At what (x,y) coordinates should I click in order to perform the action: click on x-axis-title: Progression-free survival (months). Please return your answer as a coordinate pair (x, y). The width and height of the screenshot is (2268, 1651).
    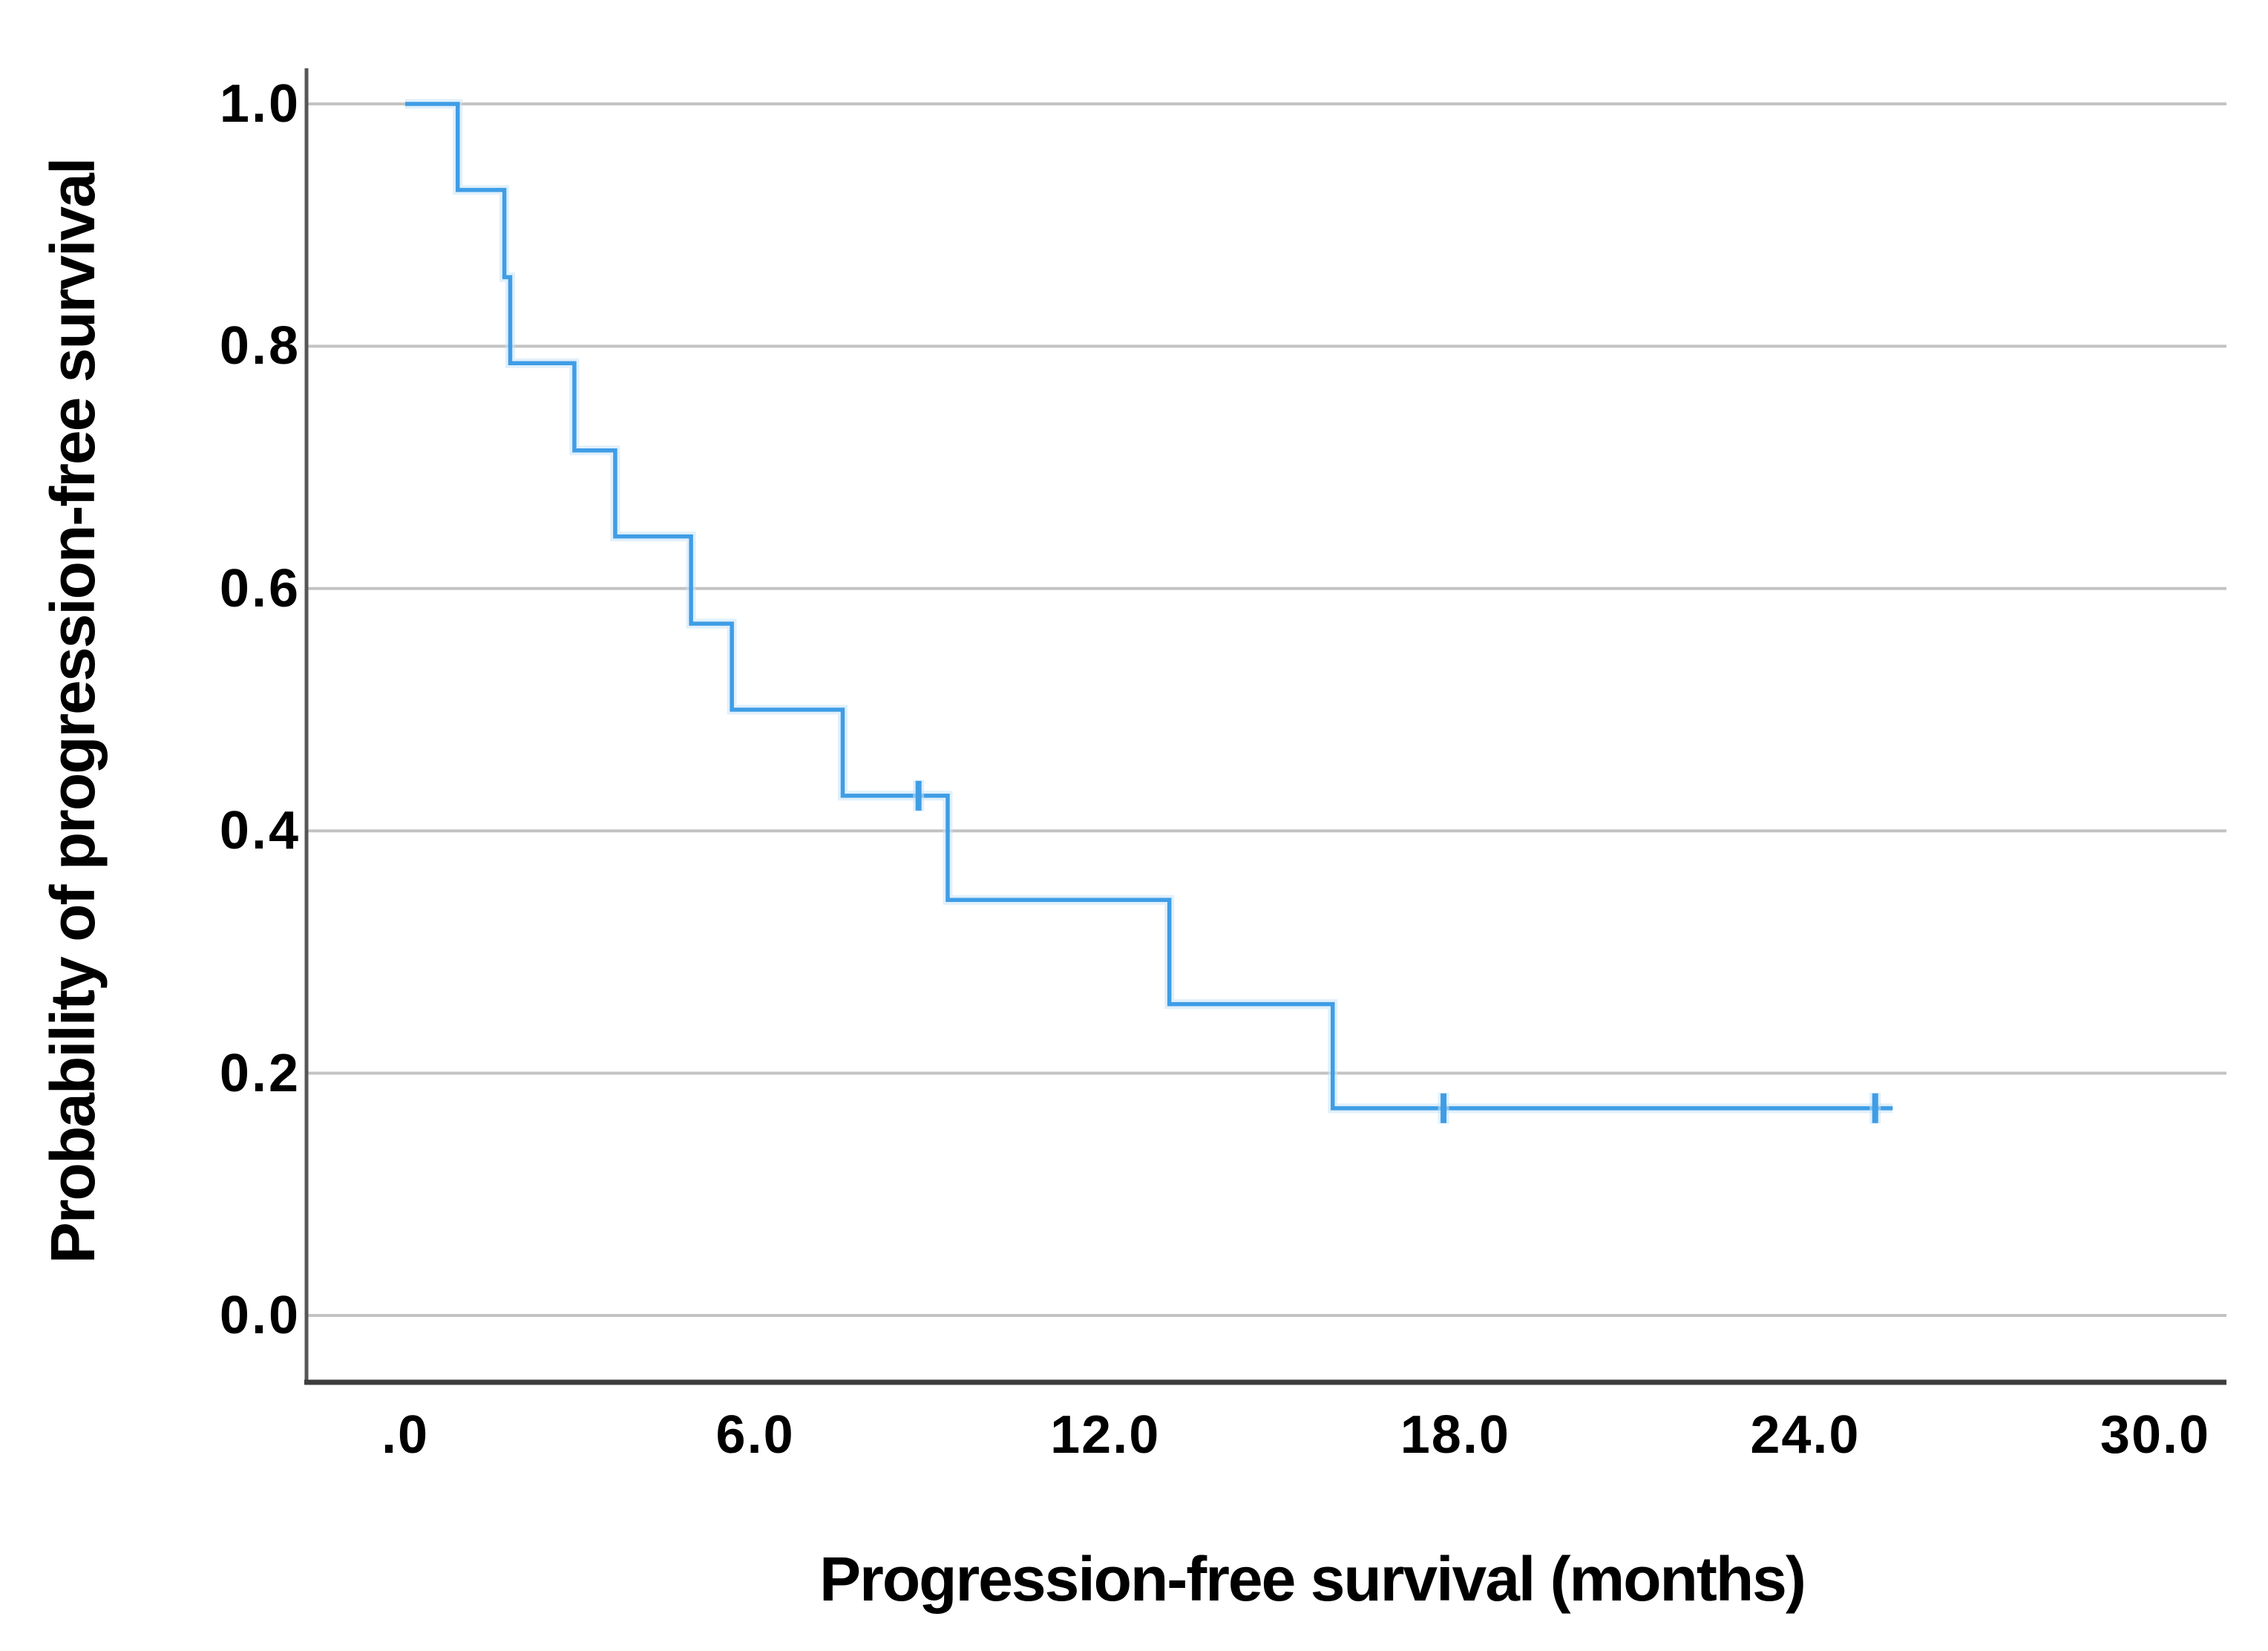
    Looking at the image, I should click on (1312, 1579).